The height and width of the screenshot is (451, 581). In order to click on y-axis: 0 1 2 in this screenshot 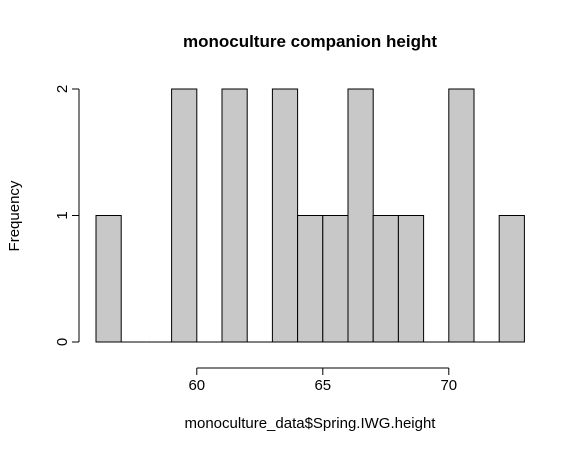, I will do `click(67, 215)`.